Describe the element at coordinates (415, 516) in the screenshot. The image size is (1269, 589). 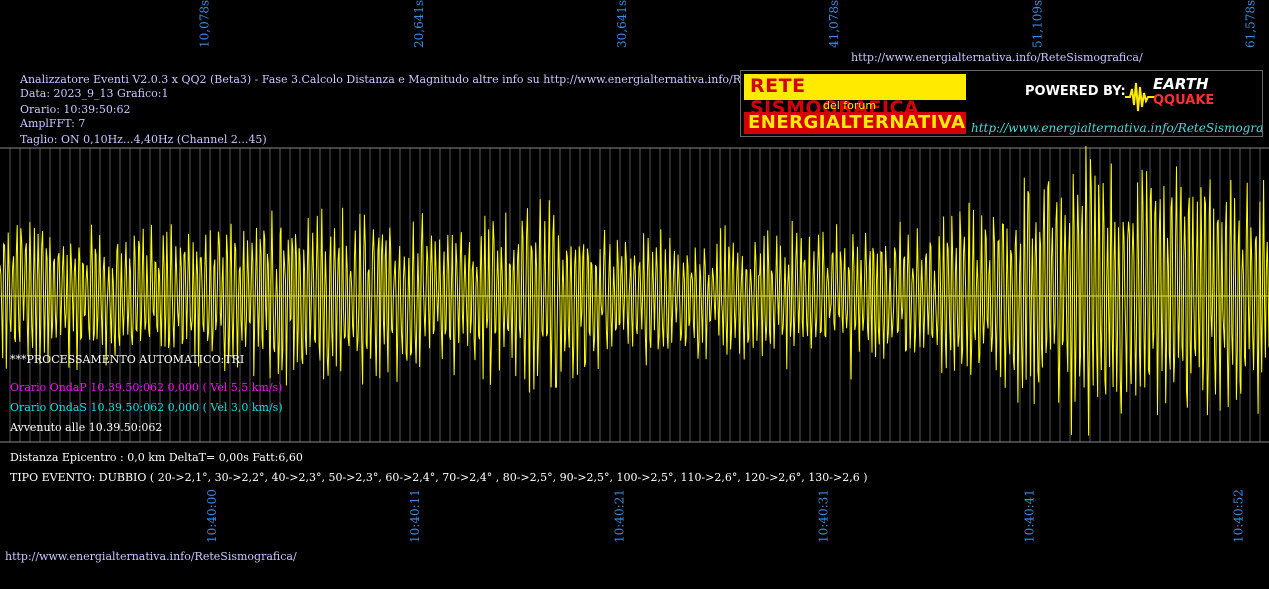
I see `bottom-tick-label: 10:40:11` at that location.